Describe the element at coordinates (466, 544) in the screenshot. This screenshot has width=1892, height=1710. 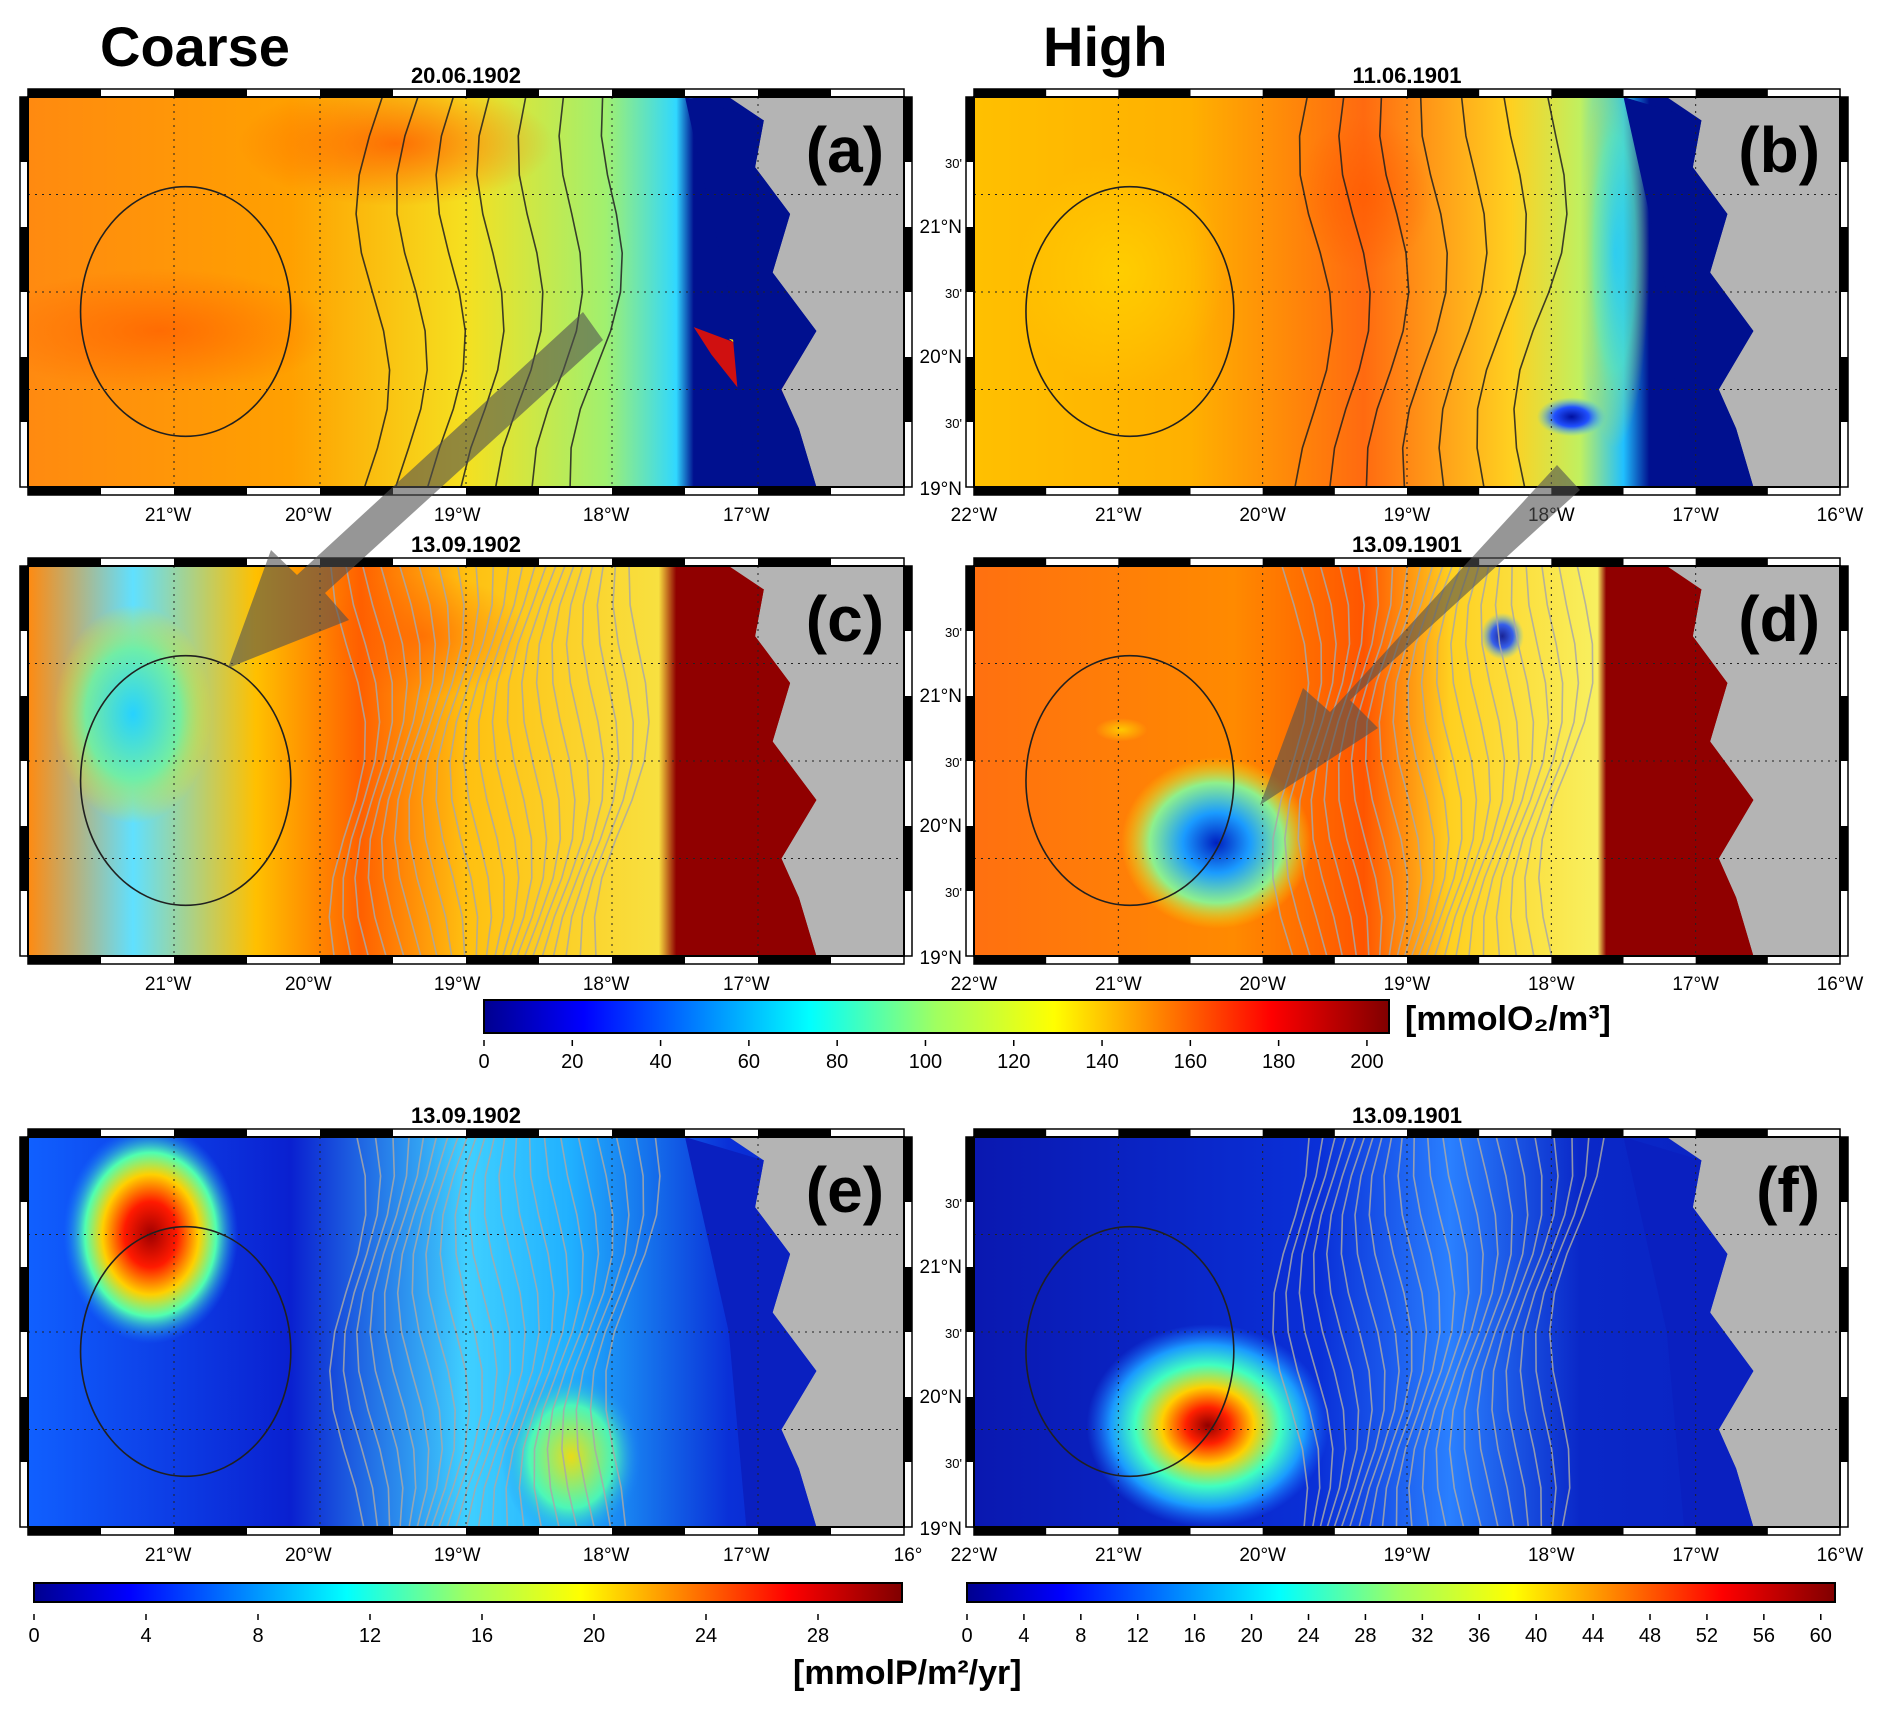
I see `panel-c-date: 13.09.1902` at that location.